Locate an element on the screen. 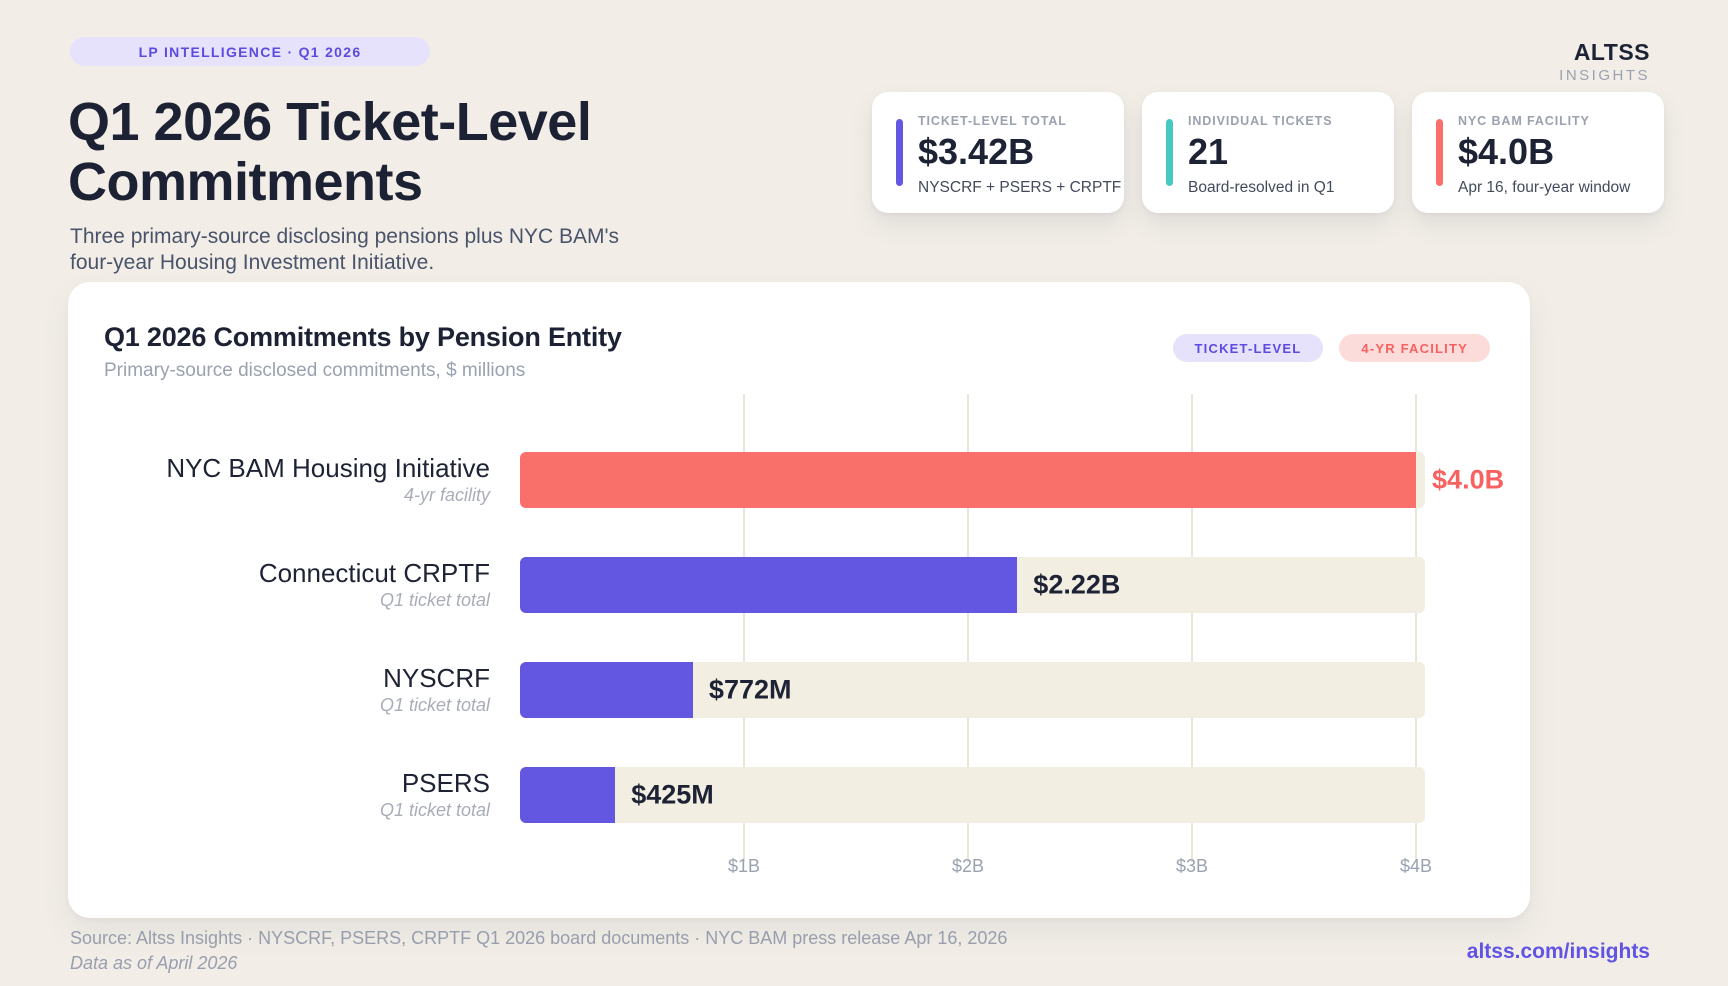 This screenshot has width=1728, height=986. bar-value-label: $2.22B is located at coordinates (1077, 584).